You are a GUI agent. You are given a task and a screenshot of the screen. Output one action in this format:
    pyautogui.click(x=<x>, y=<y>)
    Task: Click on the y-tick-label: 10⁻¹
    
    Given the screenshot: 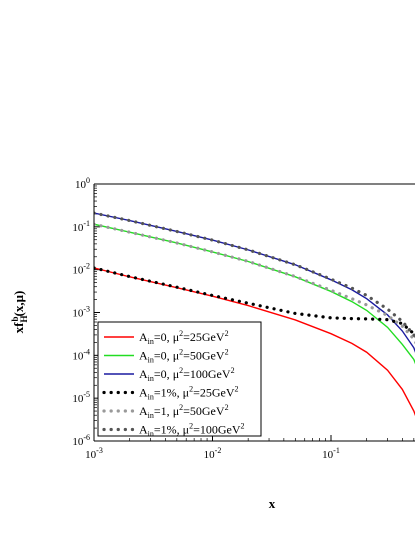 What is the action you would take?
    pyautogui.click(x=81, y=226)
    